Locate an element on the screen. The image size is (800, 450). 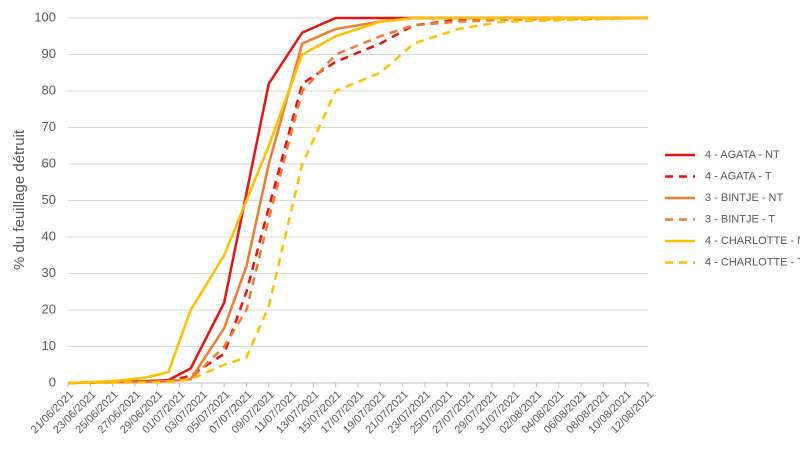
legend-label: 4 - CHARLOTTE - NT is located at coordinates (752, 241).